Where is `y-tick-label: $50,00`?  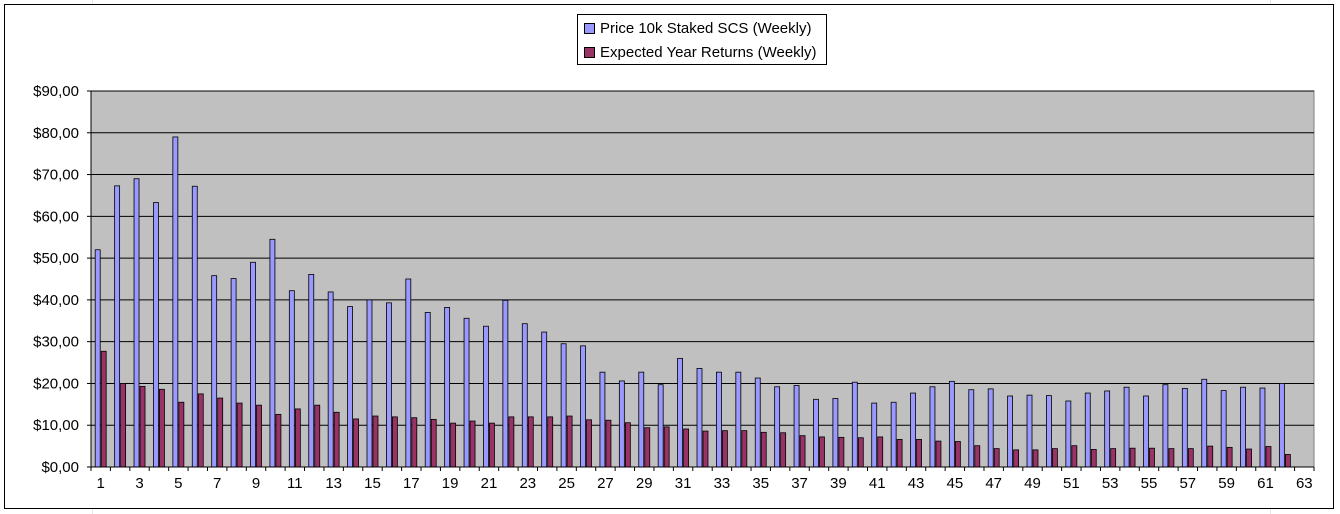
y-tick-label: $50,00 is located at coordinates (56, 258).